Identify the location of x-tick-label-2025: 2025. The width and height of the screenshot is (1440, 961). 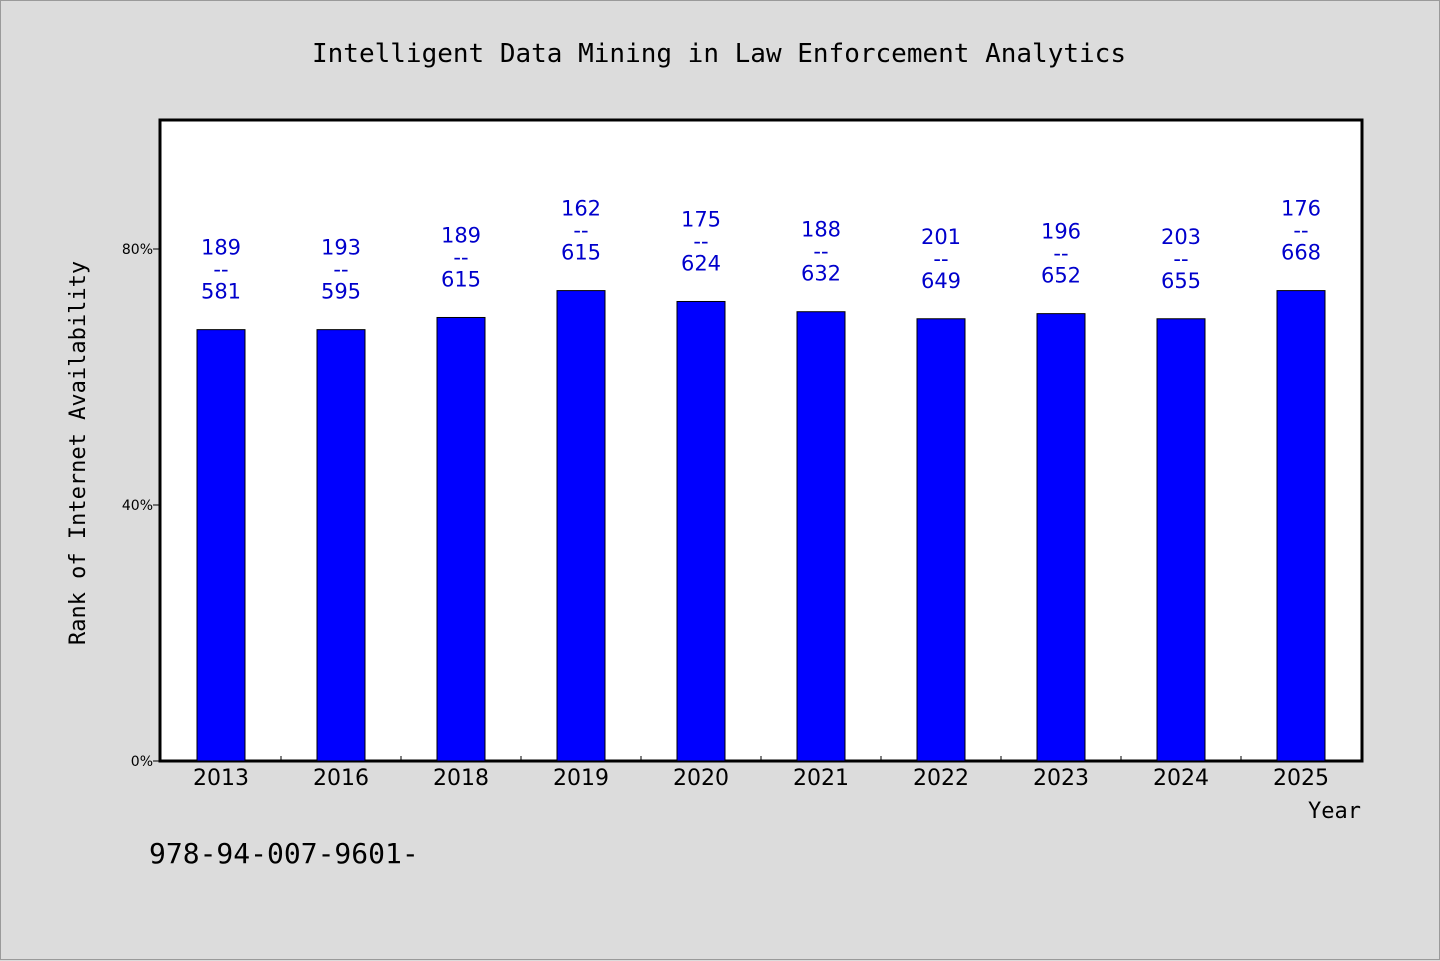
(1301, 778).